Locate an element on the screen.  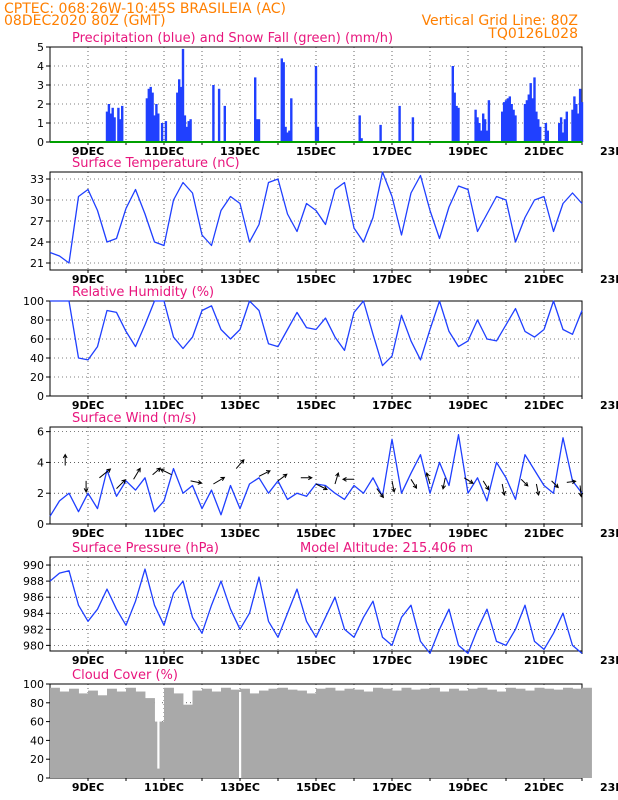
precip-ytick-label: 1 is located at coordinates (40, 123).